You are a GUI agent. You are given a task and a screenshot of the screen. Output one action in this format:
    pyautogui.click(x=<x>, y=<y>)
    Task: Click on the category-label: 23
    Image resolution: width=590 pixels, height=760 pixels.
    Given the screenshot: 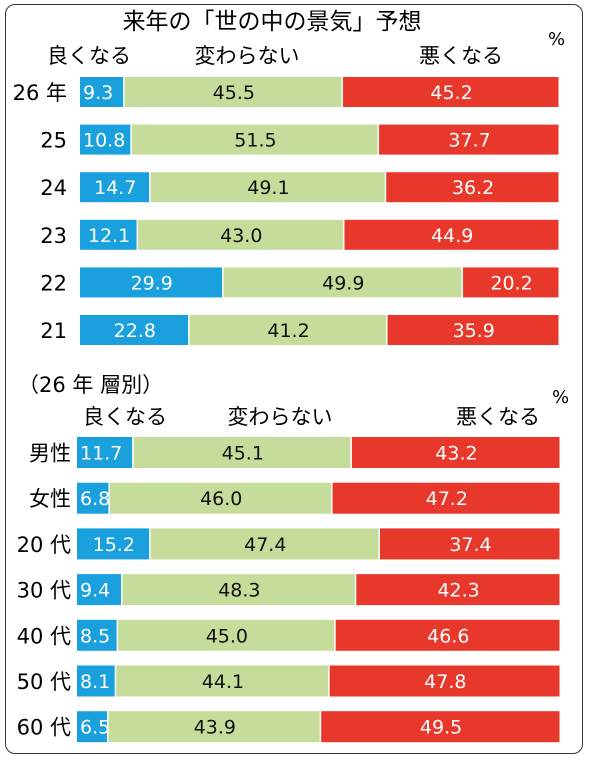 What is the action you would take?
    pyautogui.click(x=53, y=236)
    